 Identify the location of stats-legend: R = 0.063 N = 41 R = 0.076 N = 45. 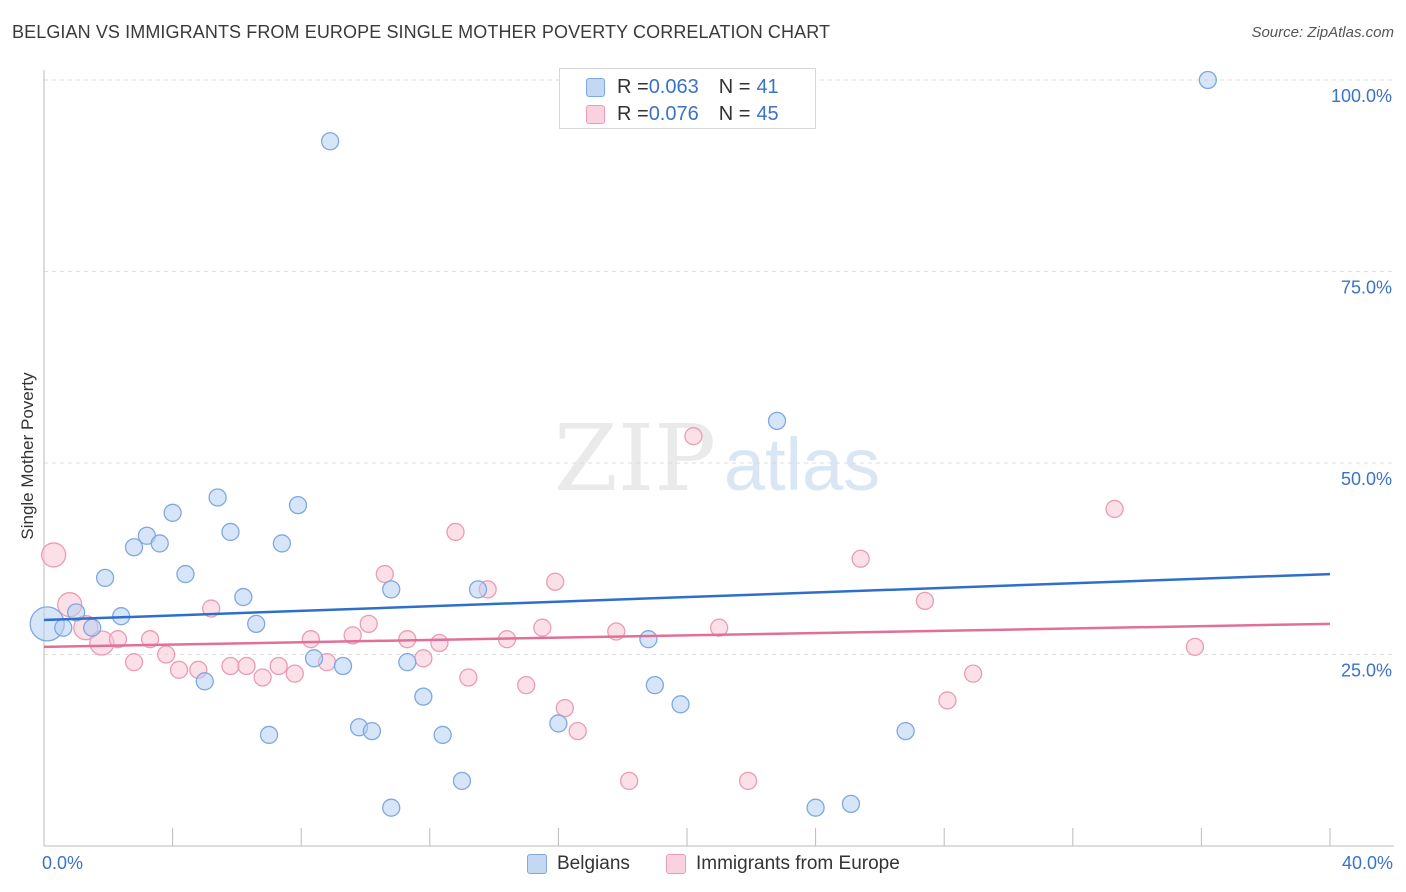
(687, 98).